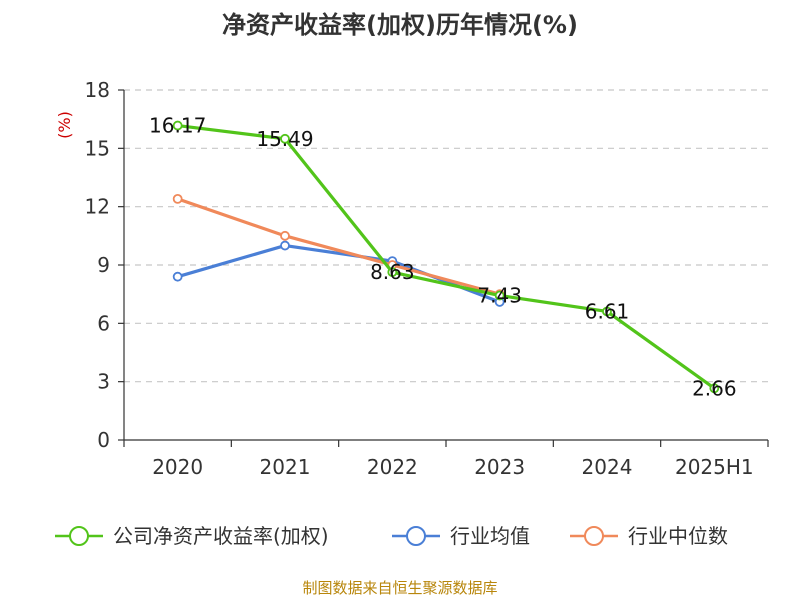 This screenshot has width=800, height=600. Describe the element at coordinates (399, 588) in the screenshot. I see `source-note: 制图数据来自恒生聚源数据库` at that location.